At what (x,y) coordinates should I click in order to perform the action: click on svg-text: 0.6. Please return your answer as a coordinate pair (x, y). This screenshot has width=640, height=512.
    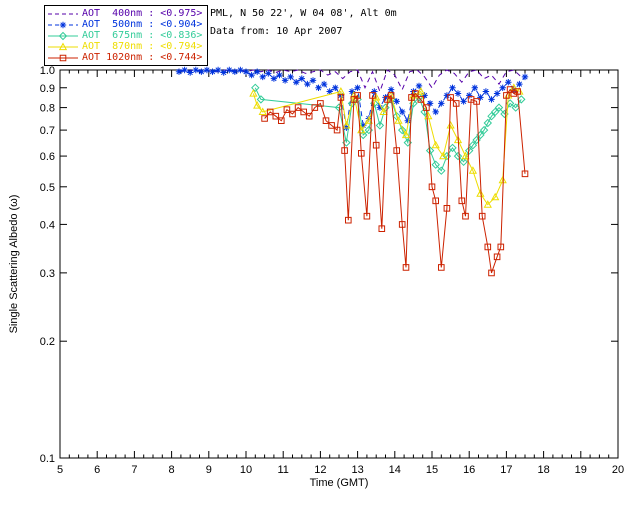
    Looking at the image, I should click on (47, 157).